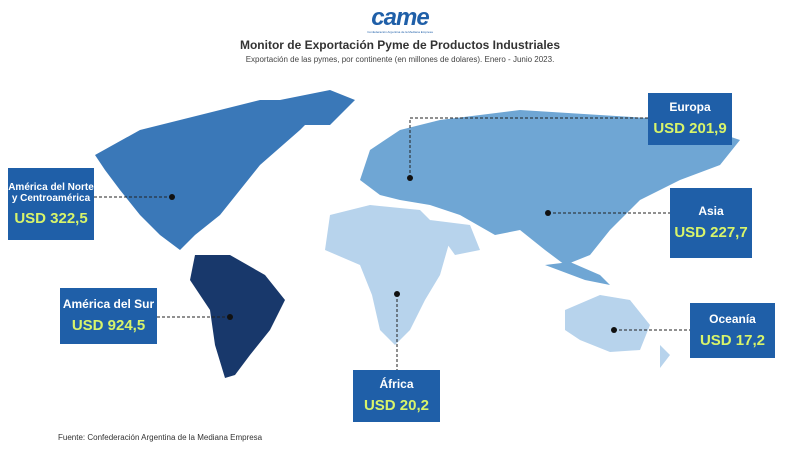  What do you see at coordinates (108, 325) in the screenshot?
I see `region-value: USD 924,5` at bounding box center [108, 325].